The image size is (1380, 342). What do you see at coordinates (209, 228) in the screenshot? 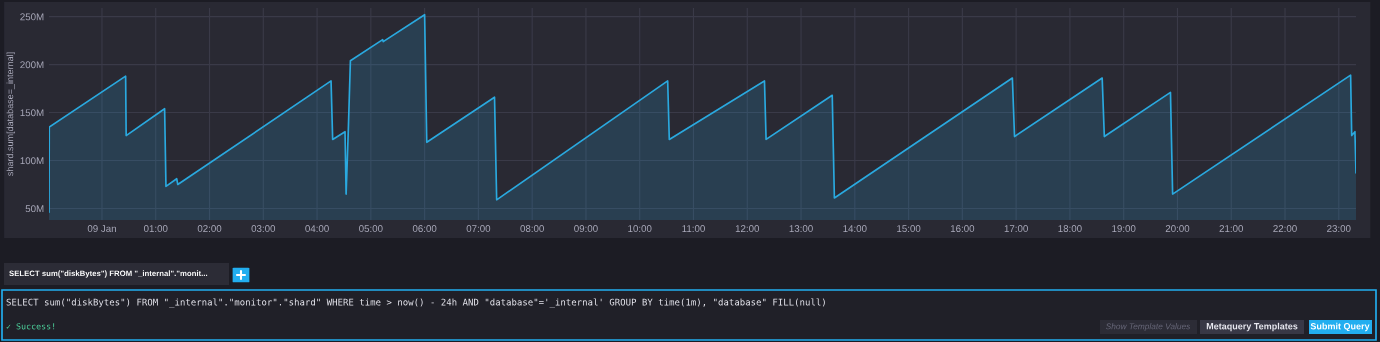
I see `x-tick-label: 02:00` at bounding box center [209, 228].